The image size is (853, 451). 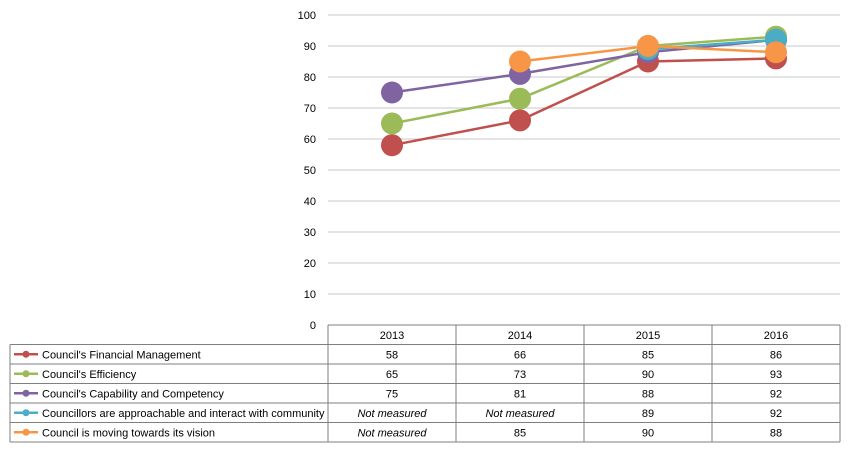 I want to click on legend-series-name: Council's Efficiency, so click(x=89, y=375).